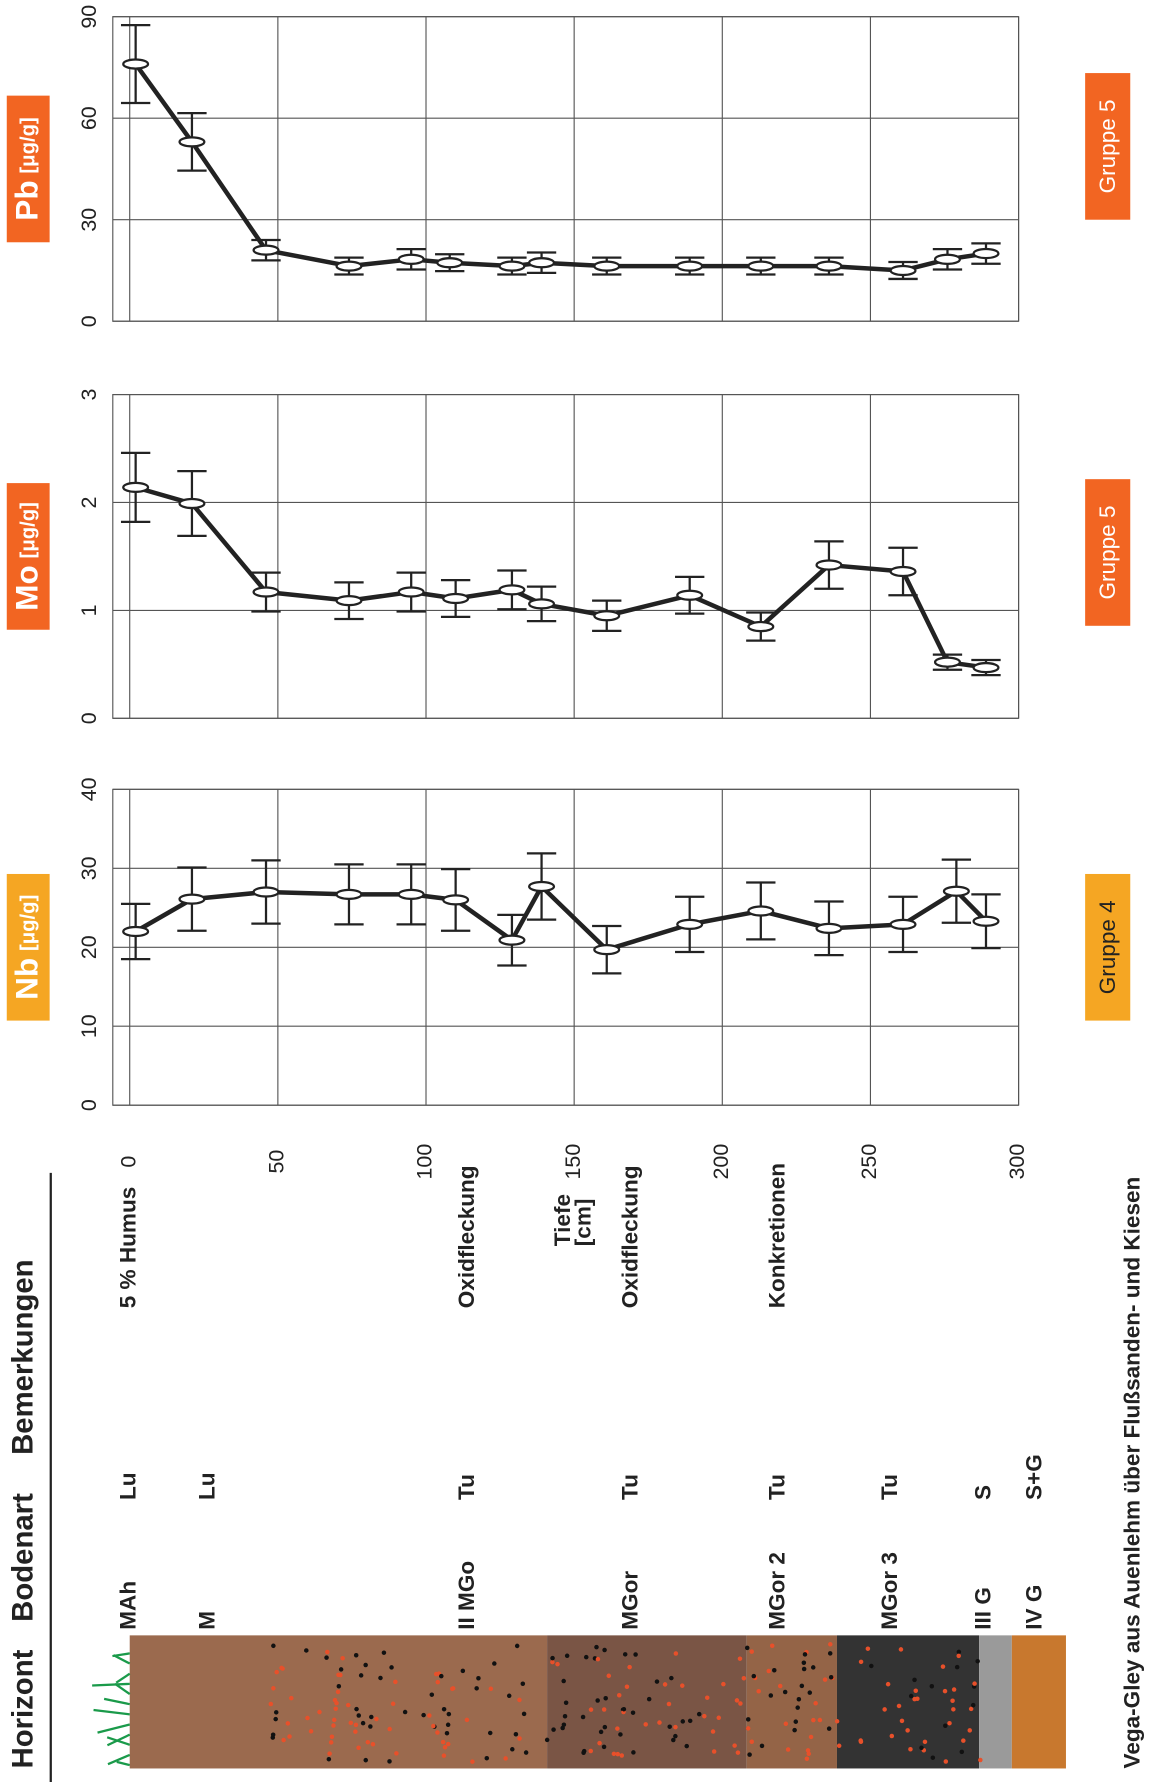  What do you see at coordinates (573, 1162) in the screenshot?
I see `x-tick-label: 150` at bounding box center [573, 1162].